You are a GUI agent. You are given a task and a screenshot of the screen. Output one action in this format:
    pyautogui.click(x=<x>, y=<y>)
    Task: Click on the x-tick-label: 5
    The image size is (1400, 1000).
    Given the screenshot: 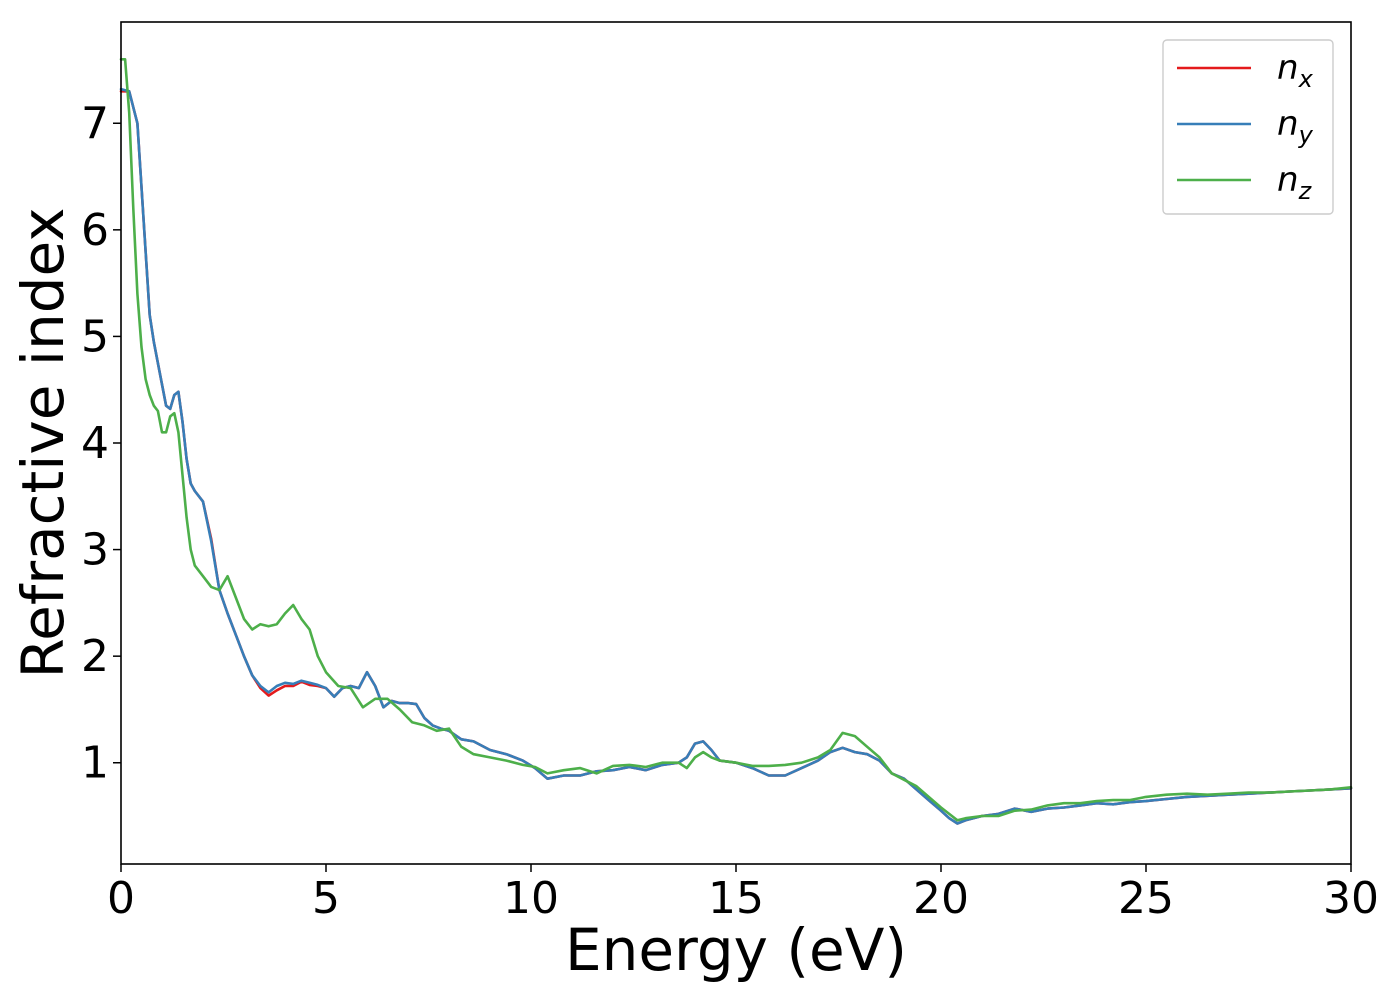 What is the action you would take?
    pyautogui.click(x=326, y=898)
    